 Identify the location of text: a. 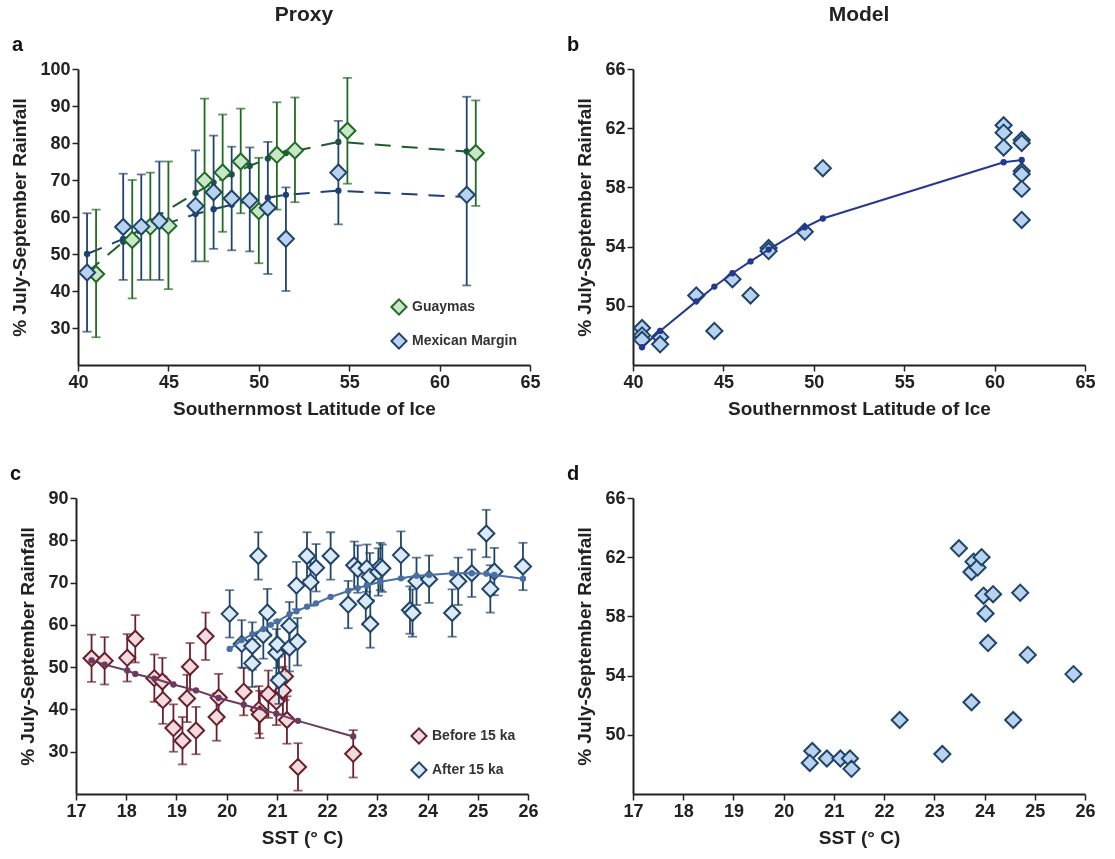
(18, 44).